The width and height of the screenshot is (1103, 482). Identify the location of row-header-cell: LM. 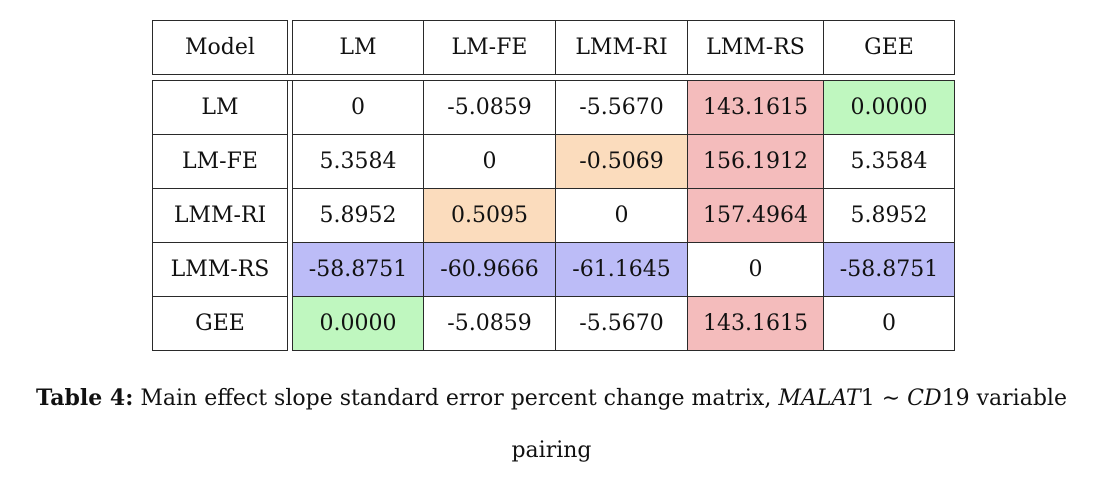
(220, 107).